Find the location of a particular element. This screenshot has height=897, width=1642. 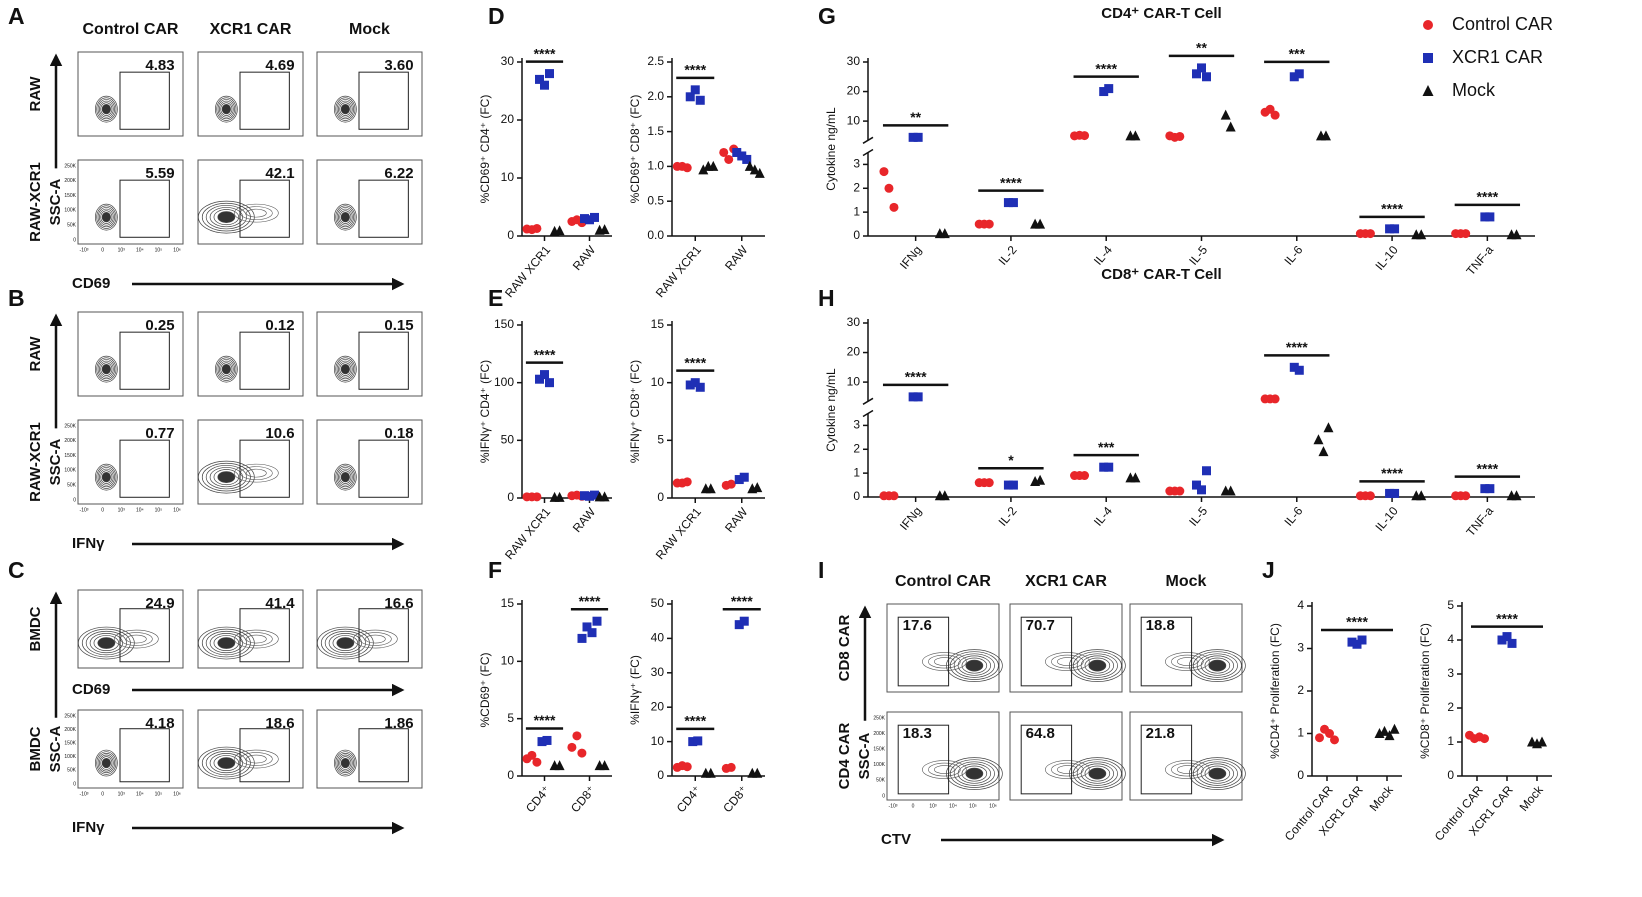

y-axis-label: %CD8⁺ Proliferation (FC) is located at coordinates (1425, 691).